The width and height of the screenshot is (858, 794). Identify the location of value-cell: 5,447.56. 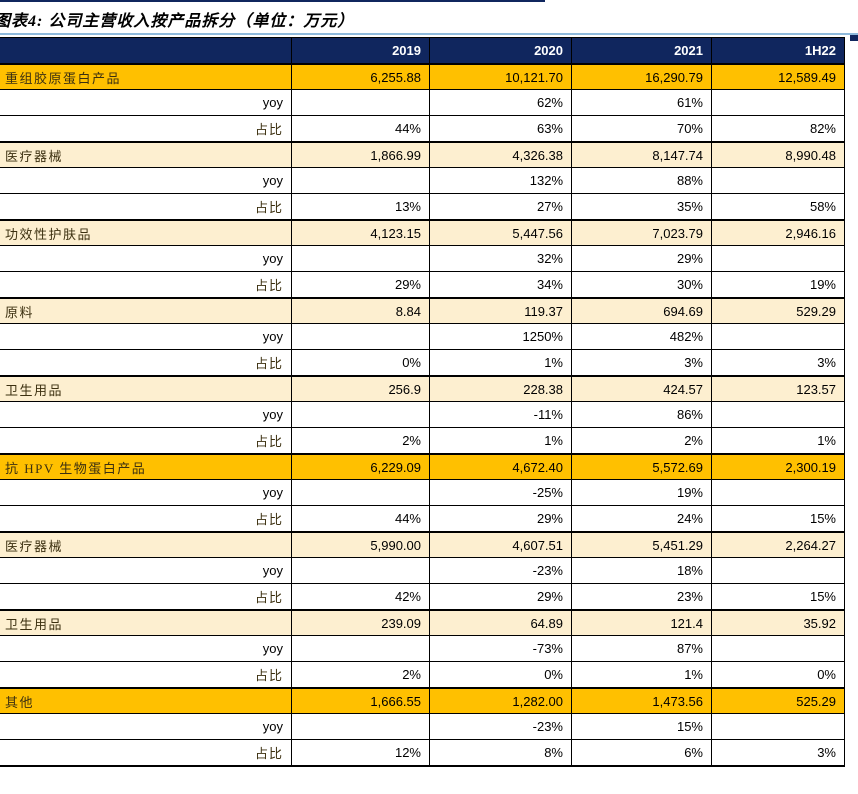
(501, 233).